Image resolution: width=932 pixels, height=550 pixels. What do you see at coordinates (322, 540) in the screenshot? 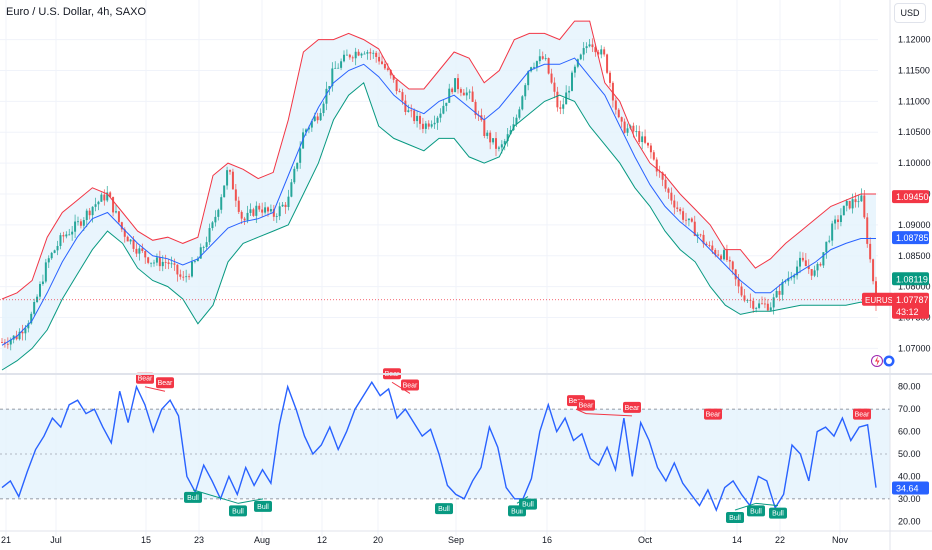
I see `time-tick: 12` at bounding box center [322, 540].